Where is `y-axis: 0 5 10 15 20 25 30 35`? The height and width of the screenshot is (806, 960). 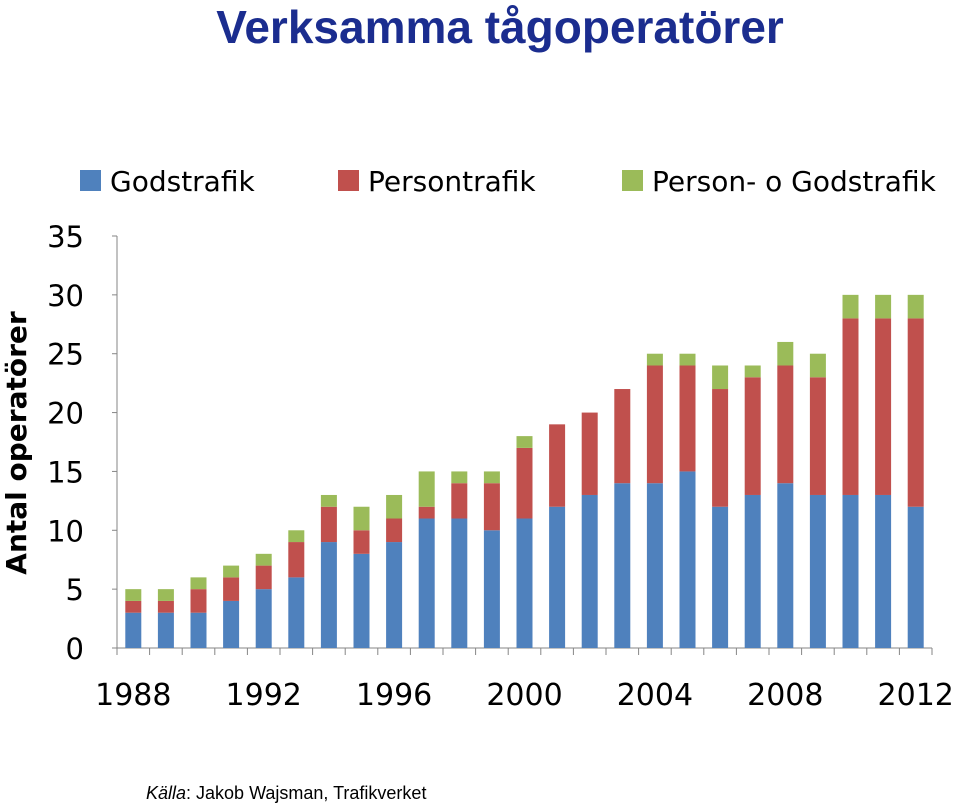 y-axis: 0 5 10 15 20 25 30 35 is located at coordinates (82, 443).